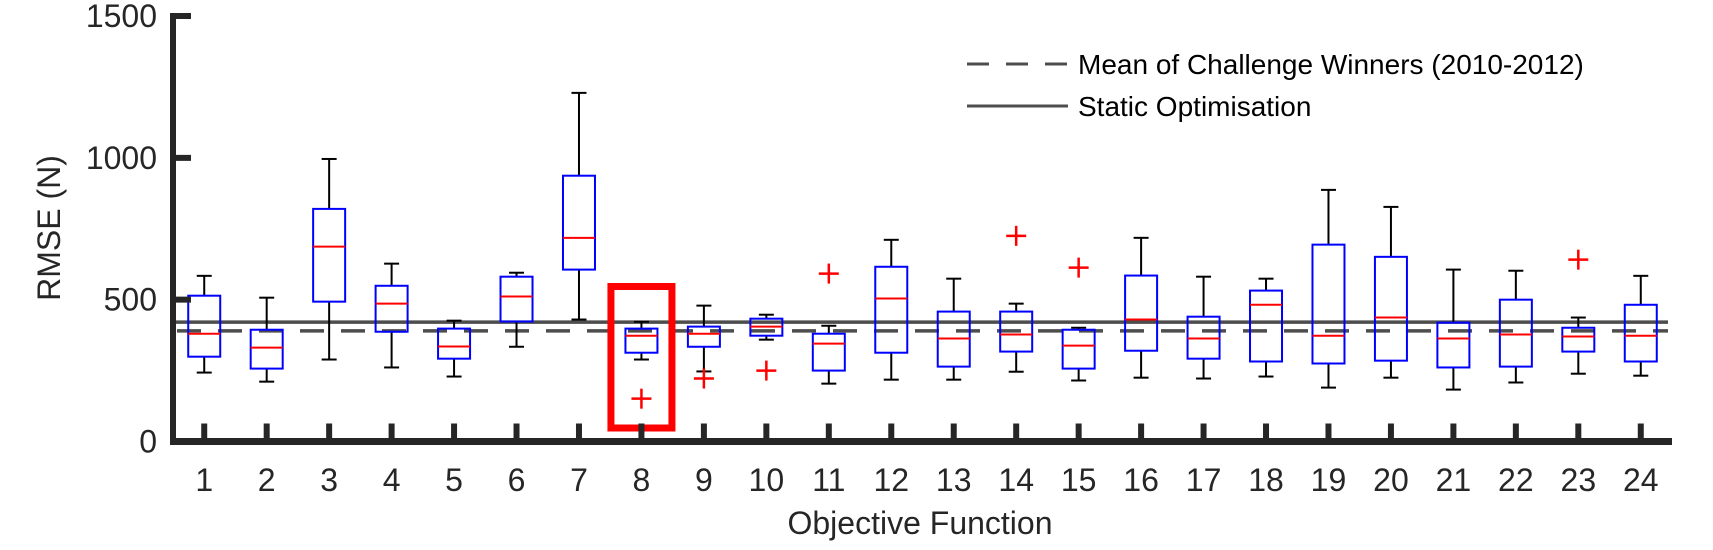  I want to click on x-tick-label: 9, so click(704, 480).